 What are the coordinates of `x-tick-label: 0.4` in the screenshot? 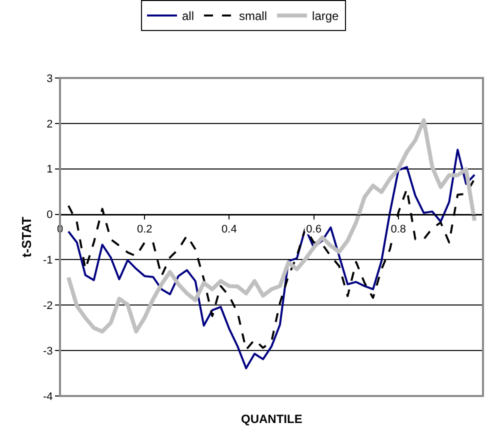 It's located at (229, 229).